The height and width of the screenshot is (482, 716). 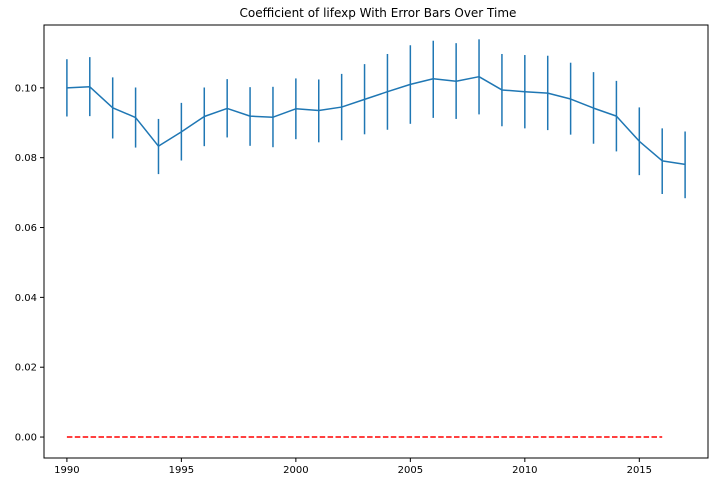 I want to click on x-tick-label: 2010, so click(x=524, y=470).